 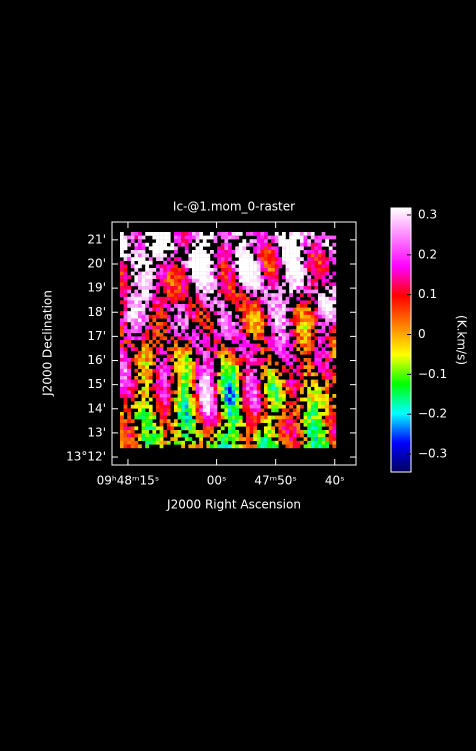 What do you see at coordinates (233, 505) in the screenshot?
I see `x-axis-label: J2000 Right Ascension` at bounding box center [233, 505].